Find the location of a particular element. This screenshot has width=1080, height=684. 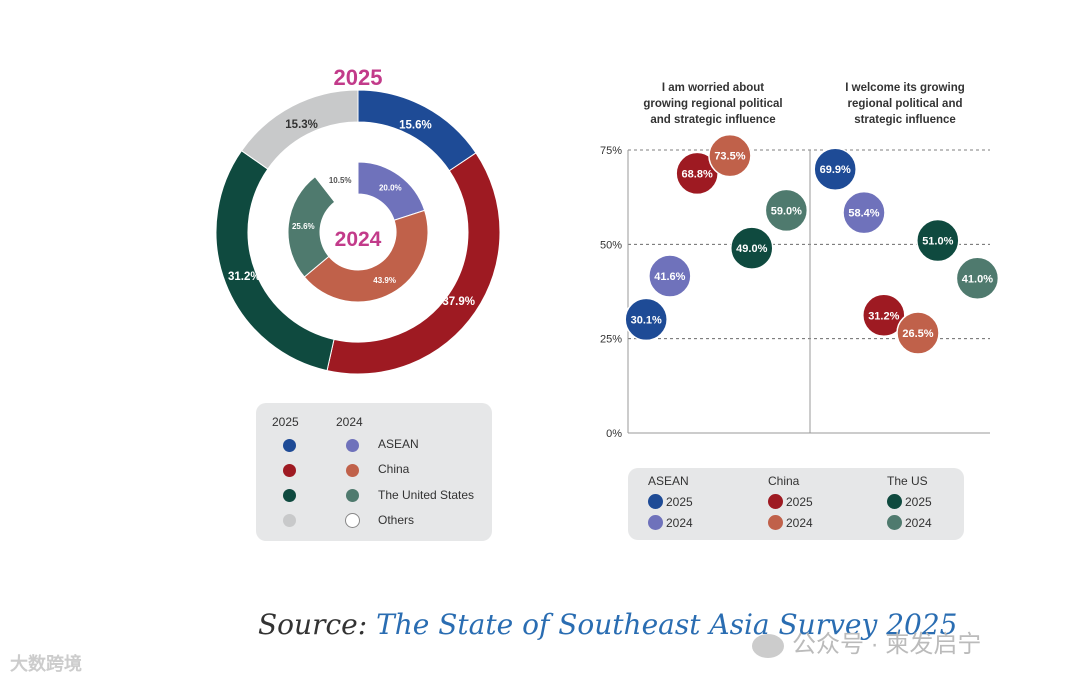

inner-2024-label-the-united-states: 25.6% is located at coordinates (303, 226).